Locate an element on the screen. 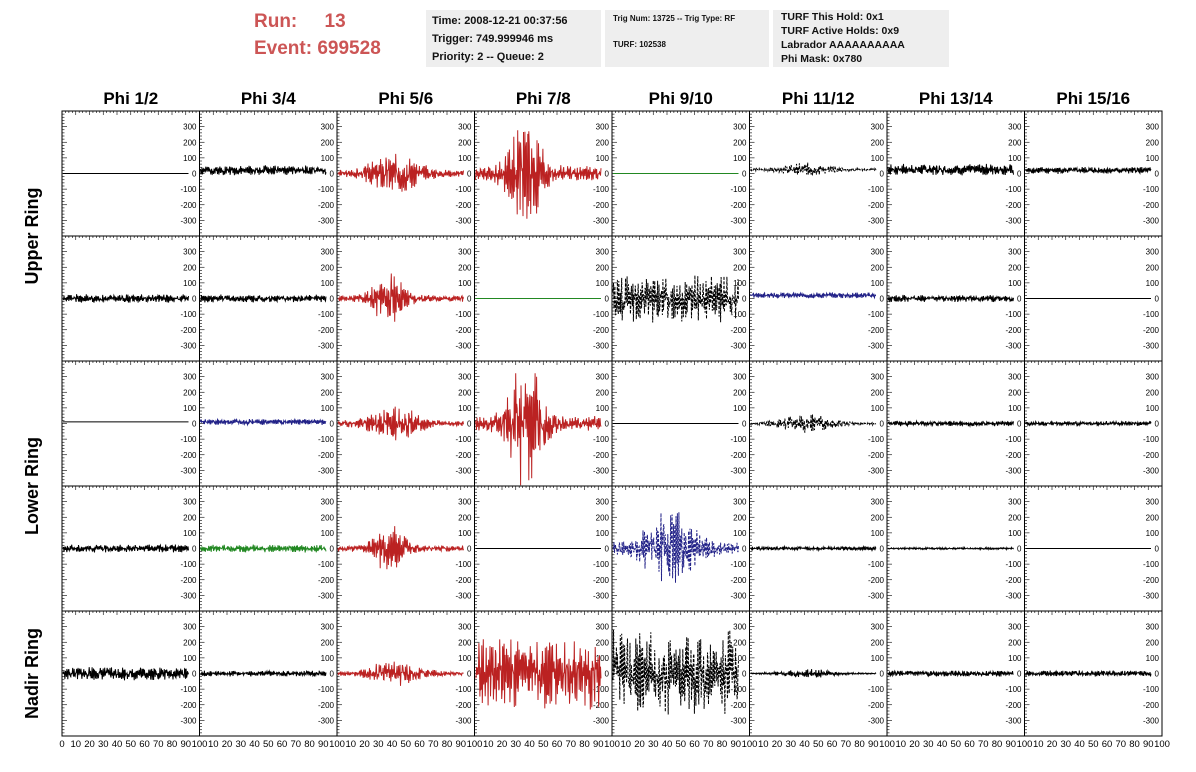  column-title: Phi 3/4 is located at coordinates (268, 98).